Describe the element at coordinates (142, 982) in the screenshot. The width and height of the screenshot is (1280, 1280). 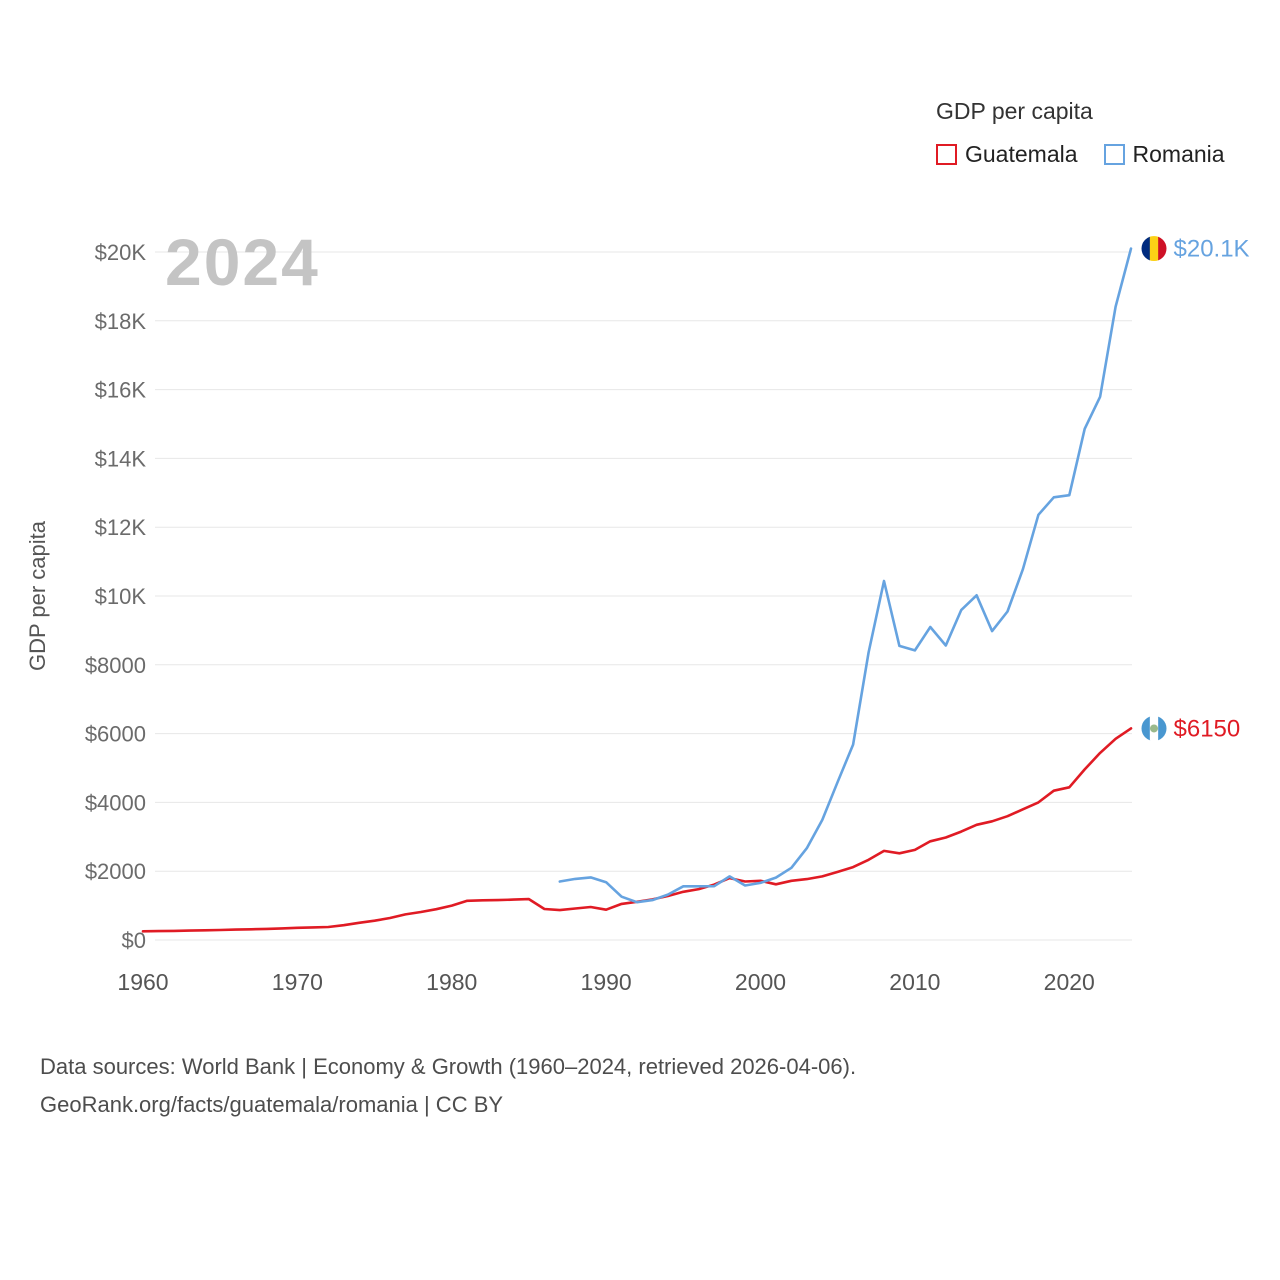
I see `x-tick-label: 1960` at that location.